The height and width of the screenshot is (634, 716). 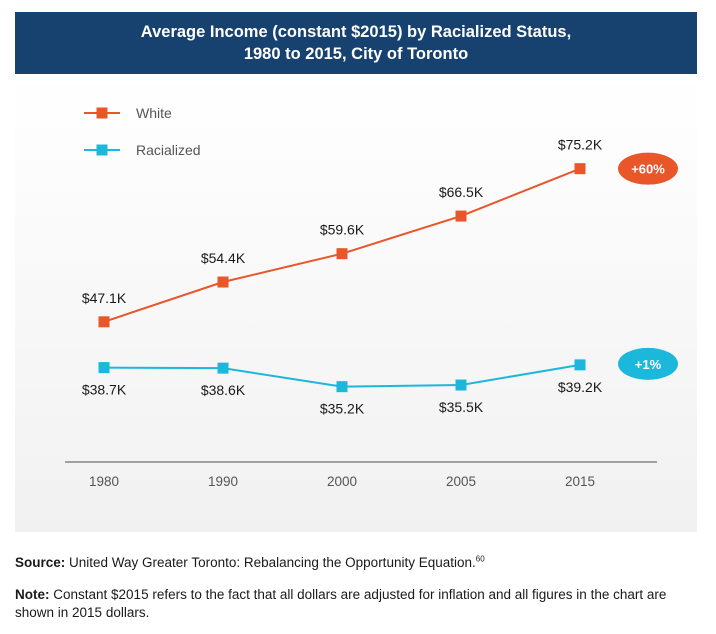 I want to click on legend-marker-racialized, so click(x=102, y=150).